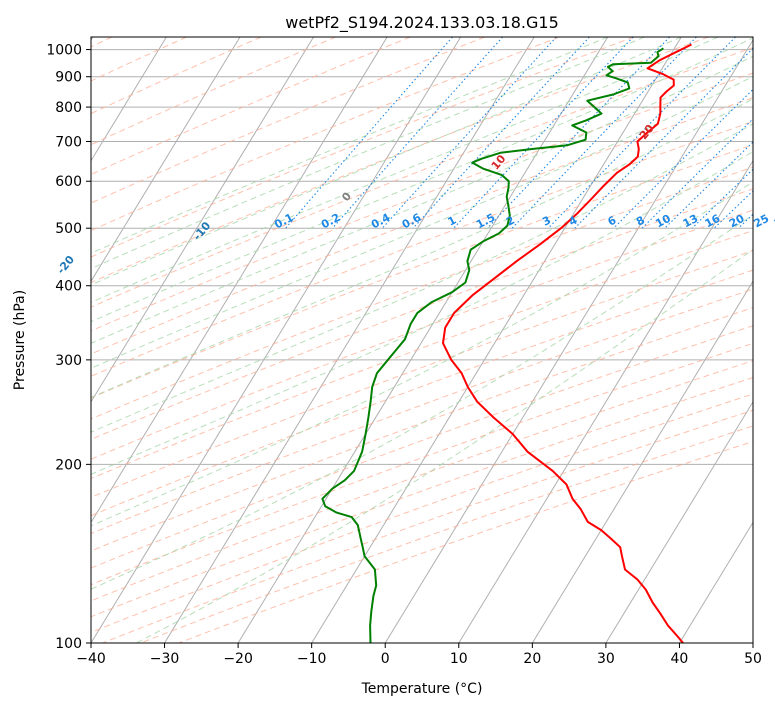 Image resolution: width=775 pixels, height=708 pixels. What do you see at coordinates (385, 659) in the screenshot?
I see `x-tick-label: 0` at bounding box center [385, 659].